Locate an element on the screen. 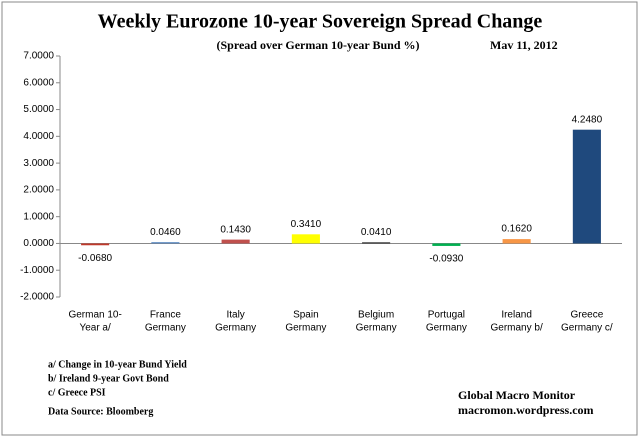 The image size is (640, 438). footnote: Data Source: Bloomberg is located at coordinates (100, 411).